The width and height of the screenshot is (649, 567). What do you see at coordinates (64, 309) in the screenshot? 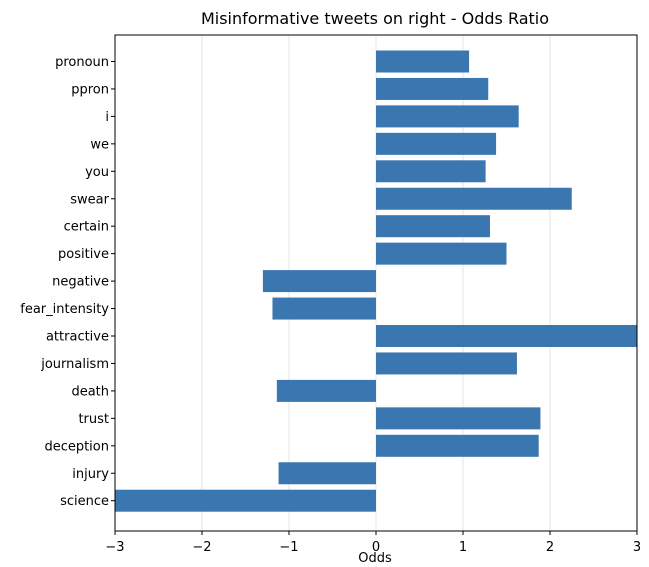
I see `y-tick-label: fear_intensity` at bounding box center [64, 309].